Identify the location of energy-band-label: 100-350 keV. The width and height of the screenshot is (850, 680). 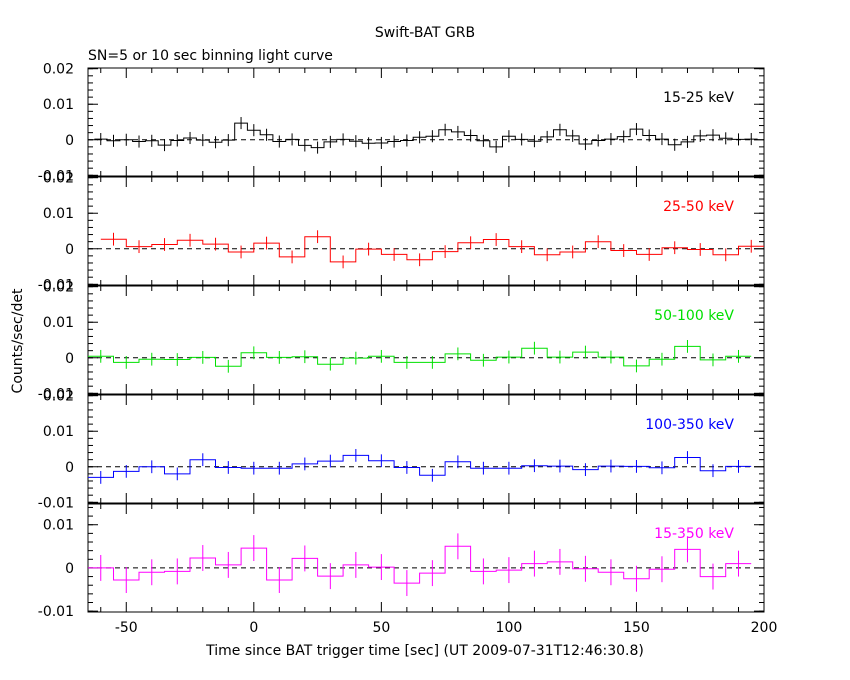
(689, 425).